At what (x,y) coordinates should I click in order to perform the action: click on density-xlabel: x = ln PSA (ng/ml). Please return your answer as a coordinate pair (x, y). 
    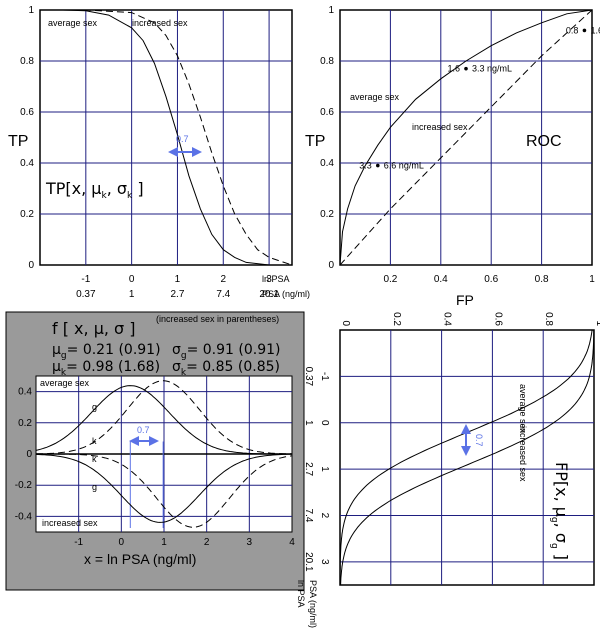
    Looking at the image, I should click on (140, 559).